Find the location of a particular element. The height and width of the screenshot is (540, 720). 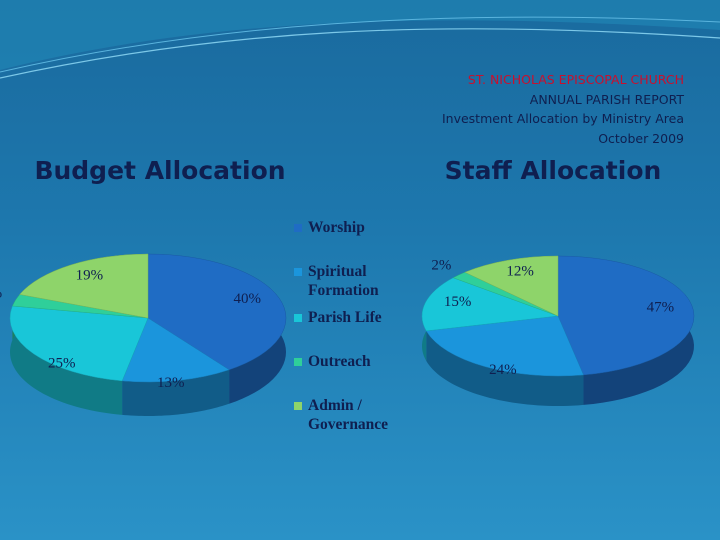

decor is located at coordinates (360, 39).